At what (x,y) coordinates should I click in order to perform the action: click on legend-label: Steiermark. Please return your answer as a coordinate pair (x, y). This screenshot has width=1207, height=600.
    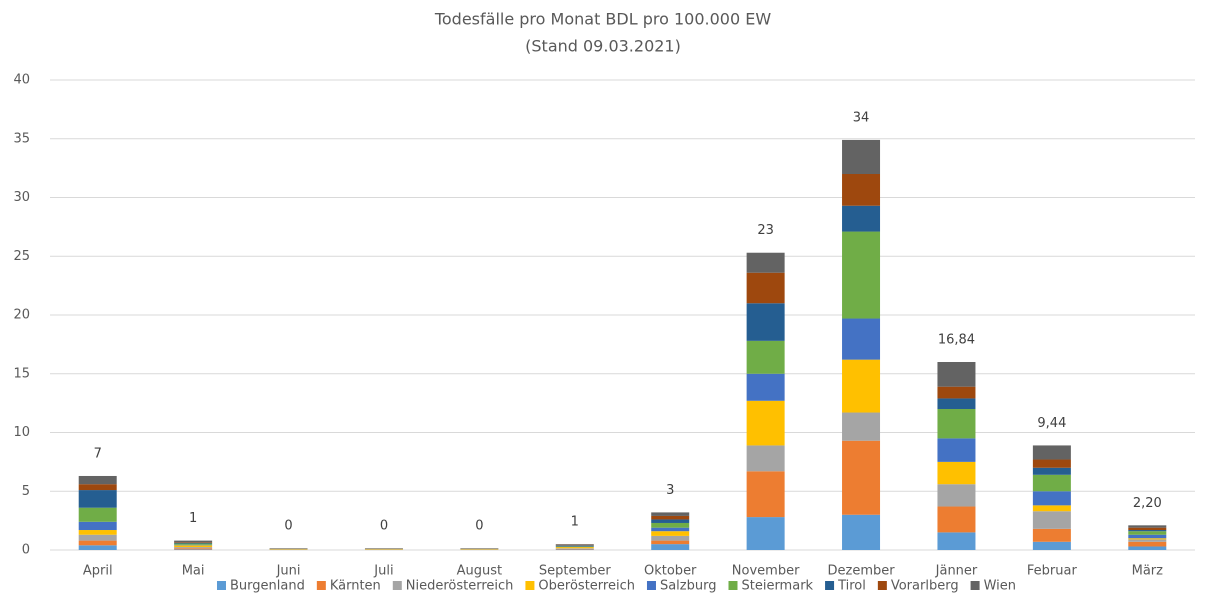
    Looking at the image, I should click on (777, 586).